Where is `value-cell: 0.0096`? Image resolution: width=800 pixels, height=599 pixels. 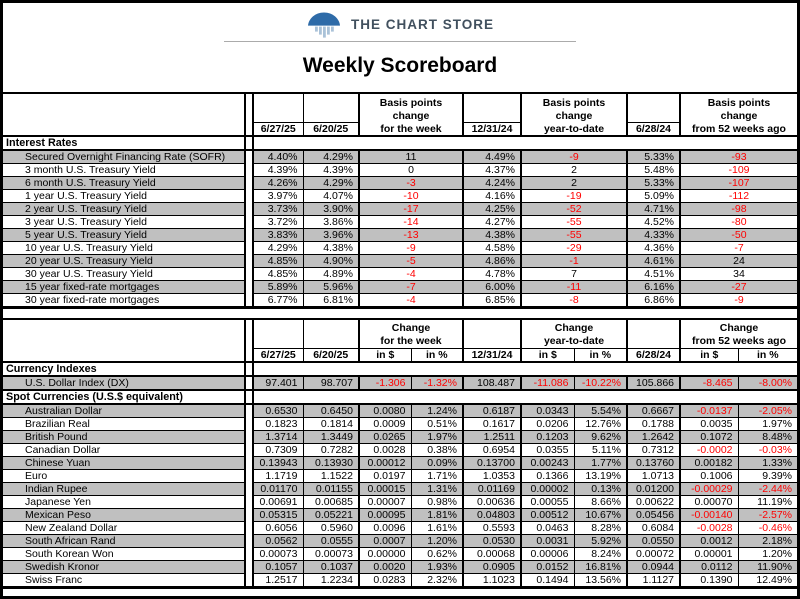
value-cell: 0.0096 is located at coordinates (384, 528).